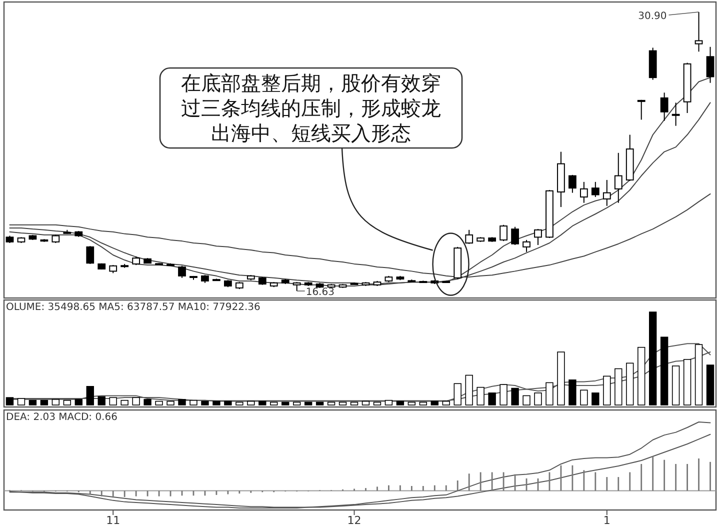 The image size is (719, 528). I want to click on x-tick-label: 1, so click(606, 520).